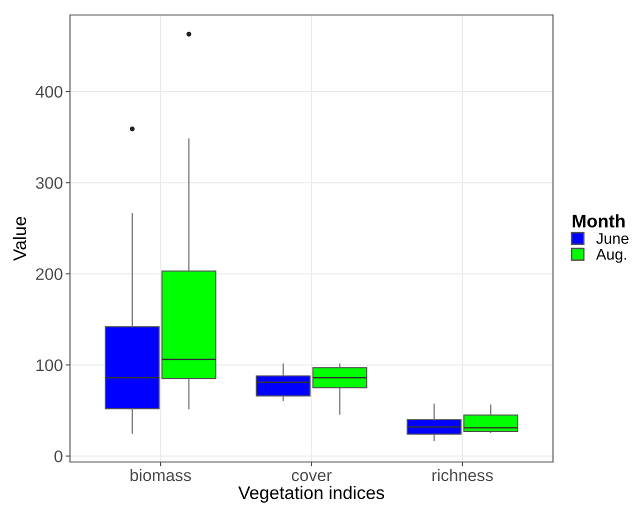 Image resolution: width=633 pixels, height=506 pixels. What do you see at coordinates (311, 494) in the screenshot?
I see `x-axis-title: Vegetation indices` at bounding box center [311, 494].